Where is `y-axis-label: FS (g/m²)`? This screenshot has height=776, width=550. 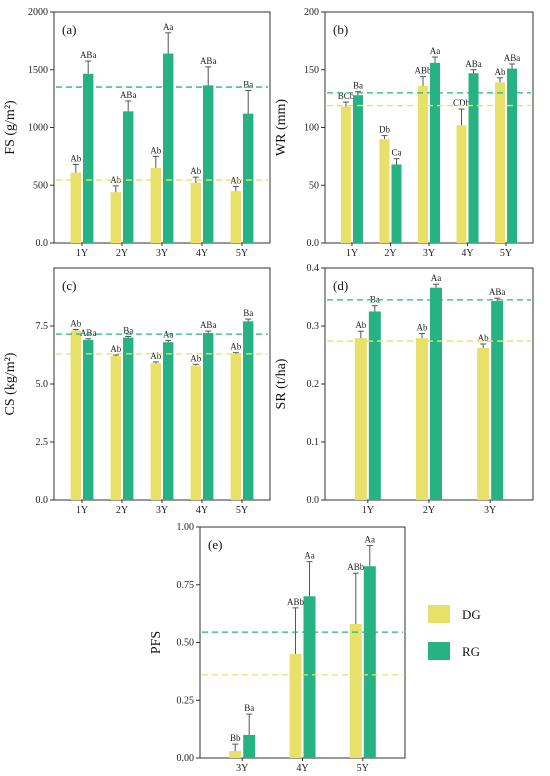
y-axis-label: FS (g/m²) is located at coordinates (10, 127).